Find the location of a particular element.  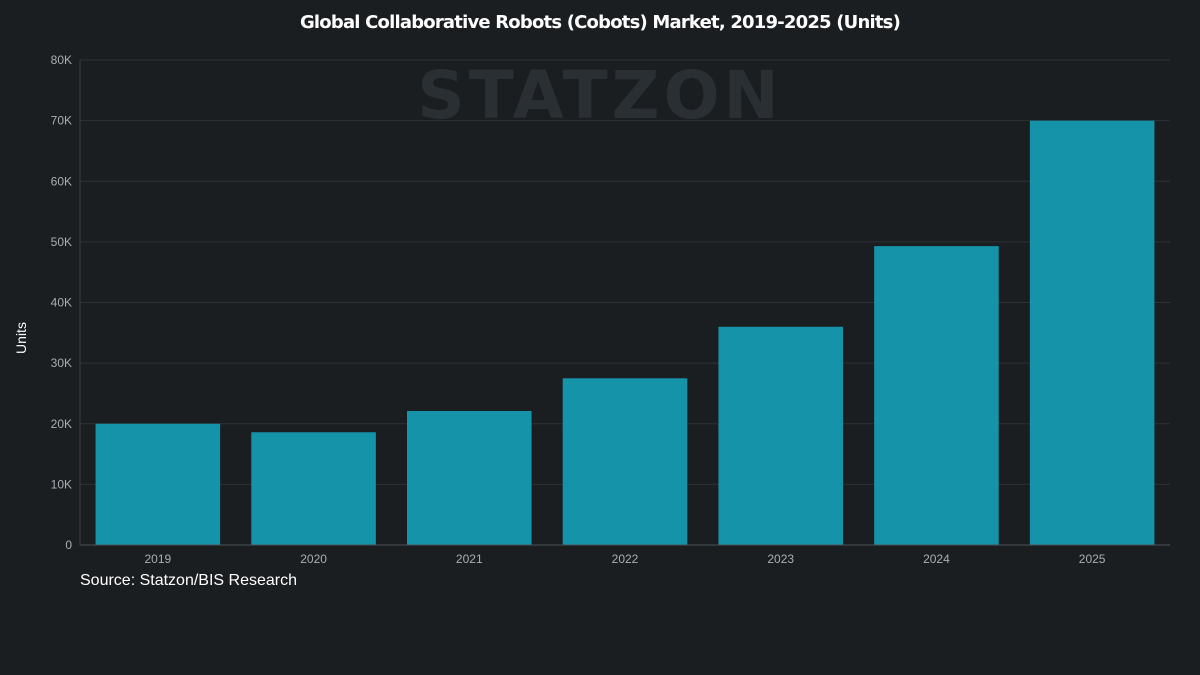

x-tick-label: 2023 is located at coordinates (780, 559).